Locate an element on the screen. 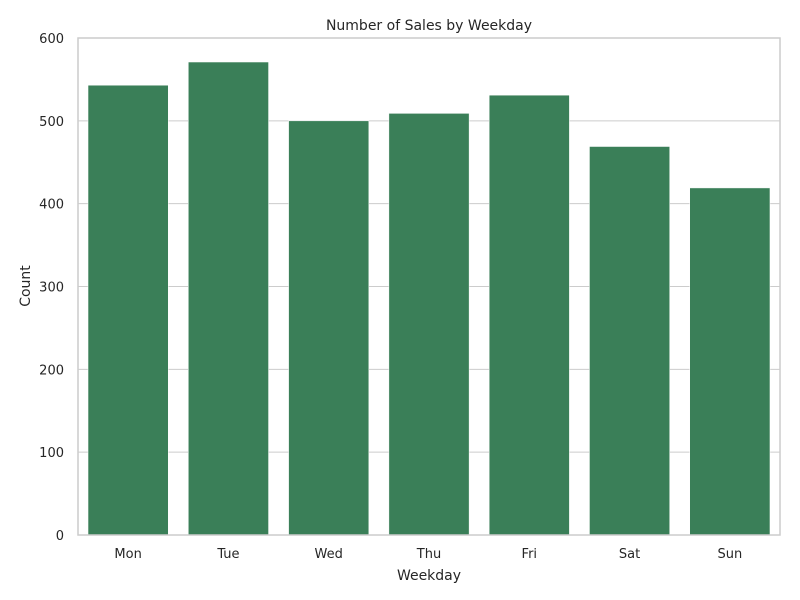 Image resolution: width=800 pixels, height=600 pixels. chart-title: Number of Sales by Weekday is located at coordinates (429, 26).